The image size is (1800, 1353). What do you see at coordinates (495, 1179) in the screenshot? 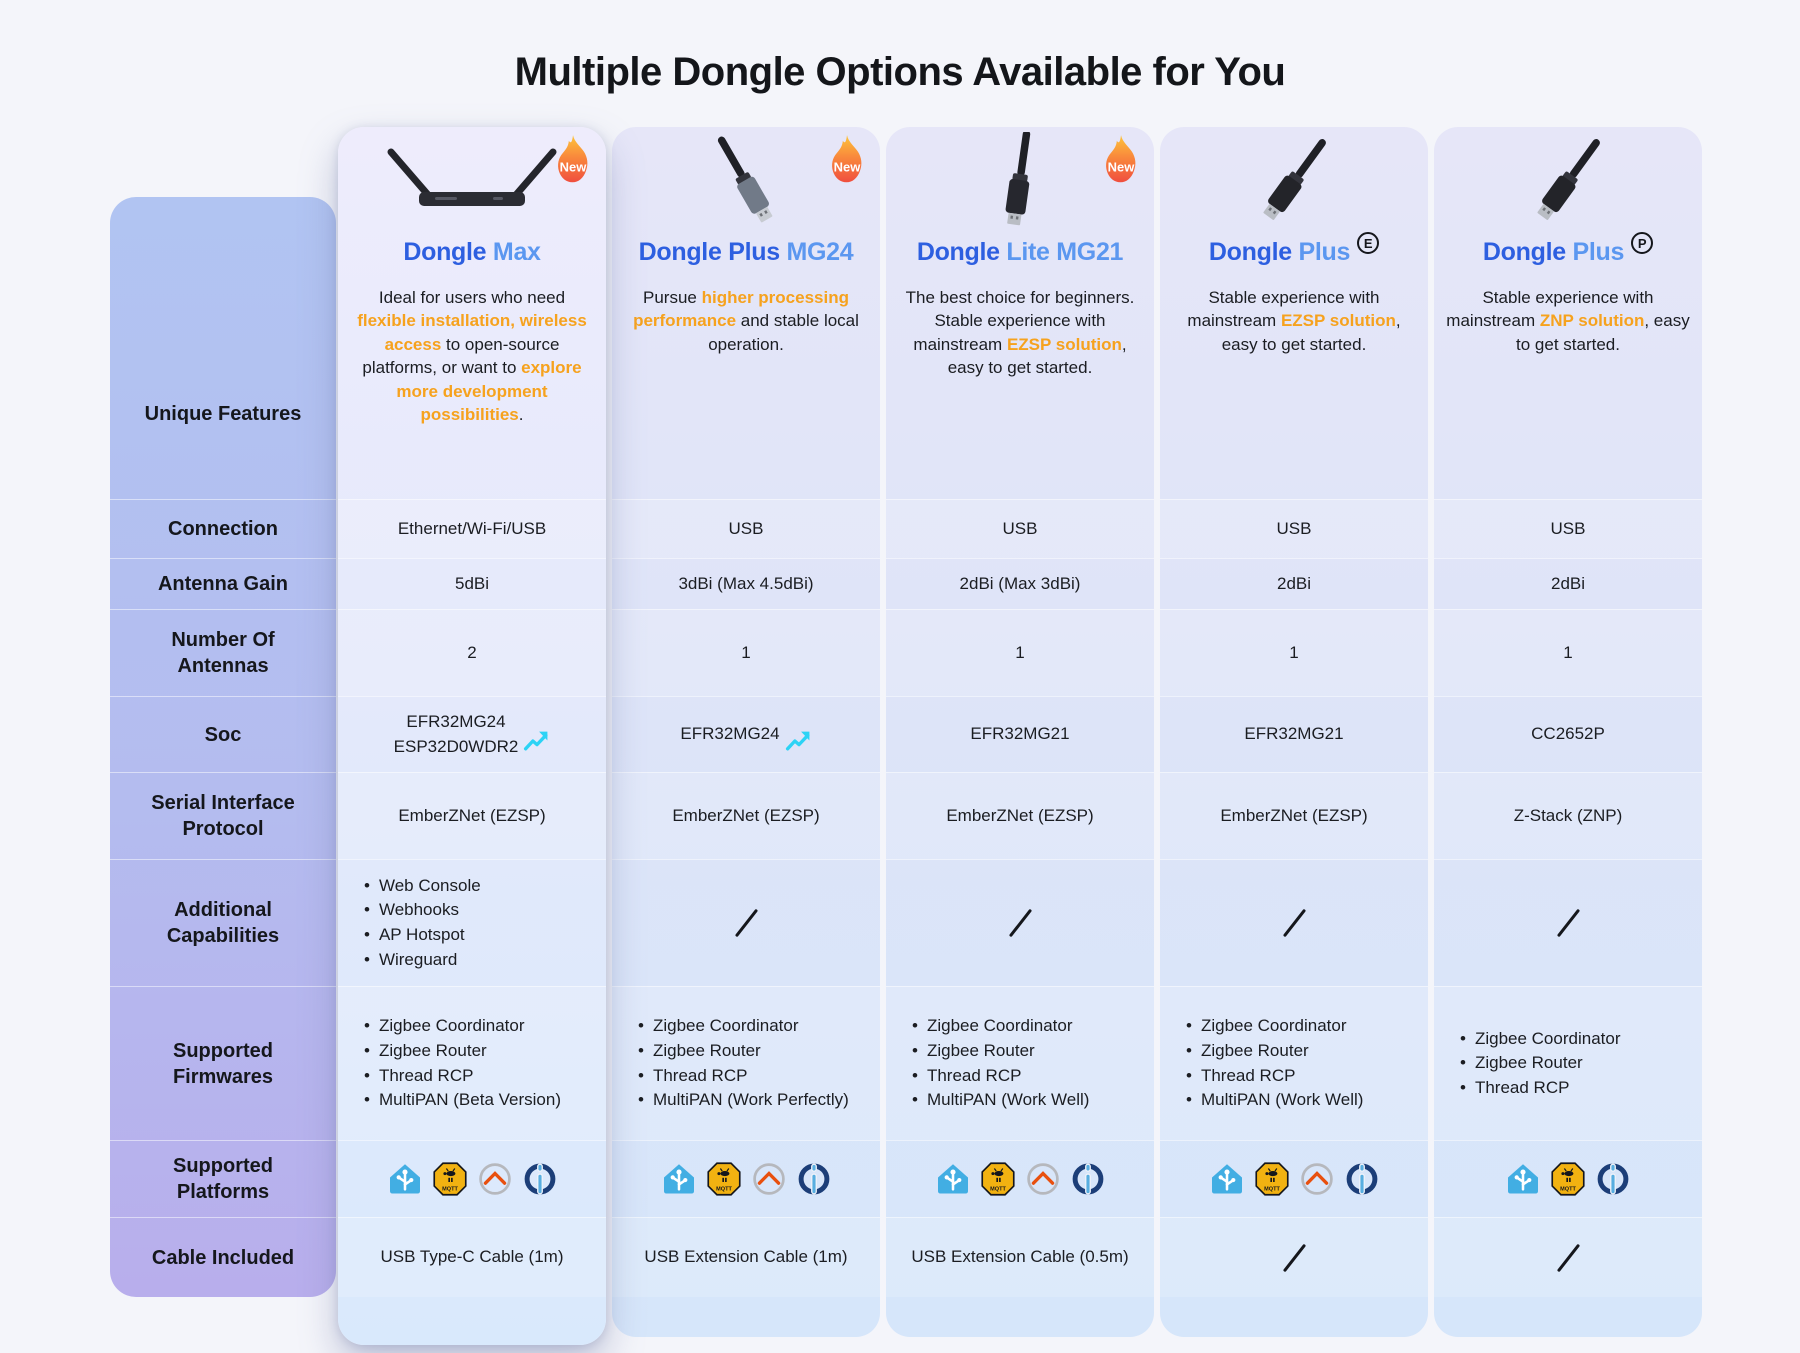
I see `platform-icon-openhab` at bounding box center [495, 1179].